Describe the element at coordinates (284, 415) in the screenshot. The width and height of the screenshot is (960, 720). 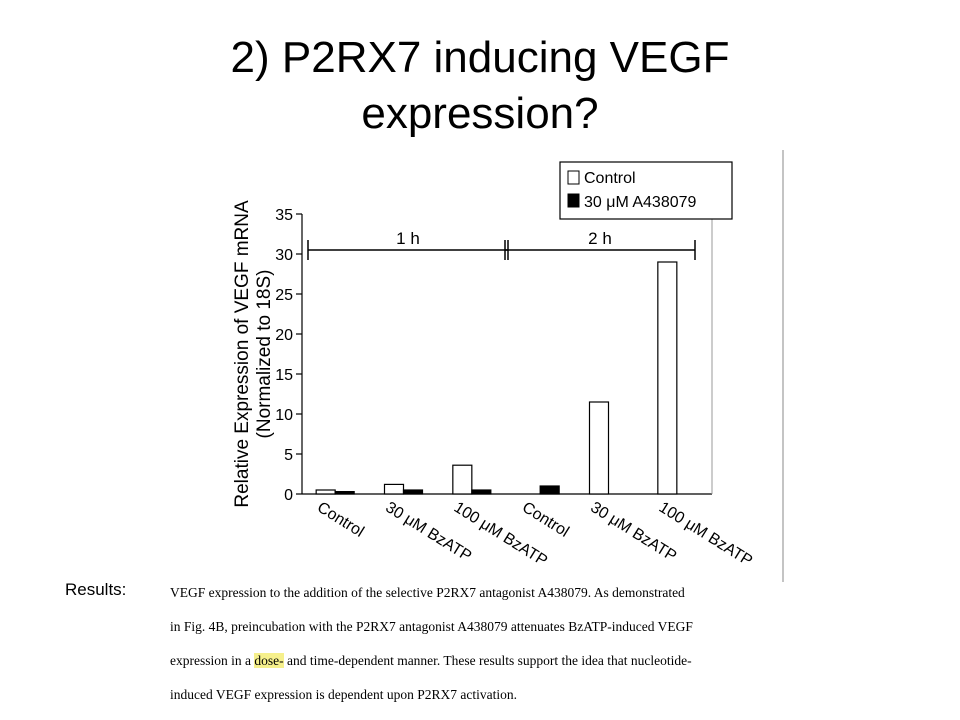
I see `y-tick-label: 10` at that location.